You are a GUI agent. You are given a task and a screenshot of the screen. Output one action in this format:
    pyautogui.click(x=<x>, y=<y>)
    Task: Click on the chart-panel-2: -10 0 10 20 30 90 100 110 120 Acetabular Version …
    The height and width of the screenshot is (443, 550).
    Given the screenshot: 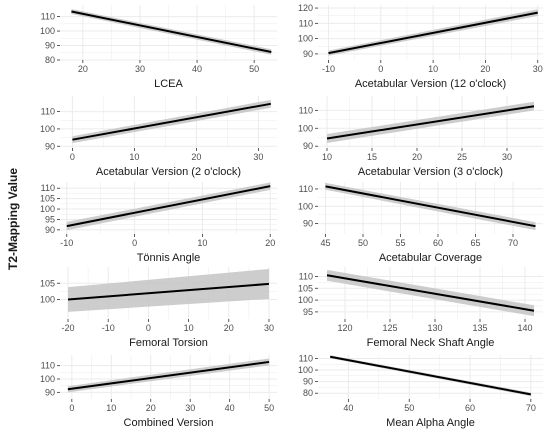 What is the action you would take?
    pyautogui.click(x=420, y=46)
    